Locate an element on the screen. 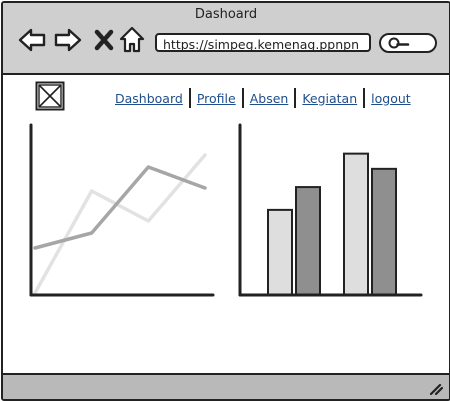  home-button is located at coordinates (132, 40).